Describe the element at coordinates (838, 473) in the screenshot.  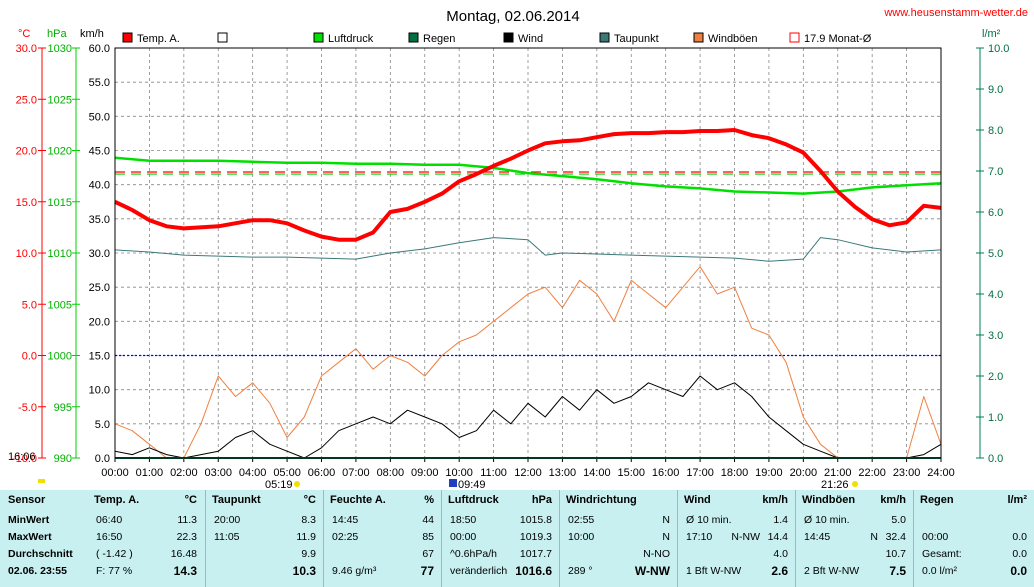
I see `x-tick-label: 21:00` at that location.